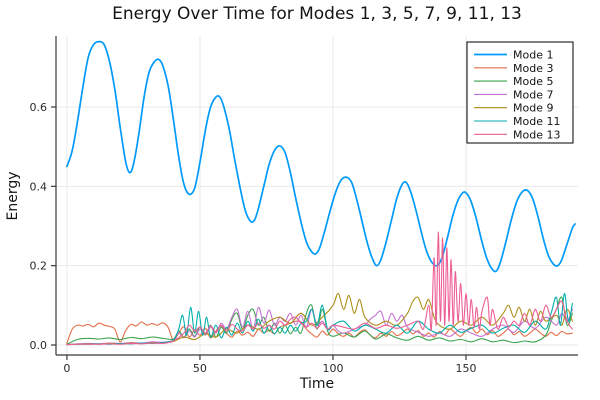 The image size is (600, 400). Describe the element at coordinates (200, 368) in the screenshot. I see `x-tick-label: 50` at that location.